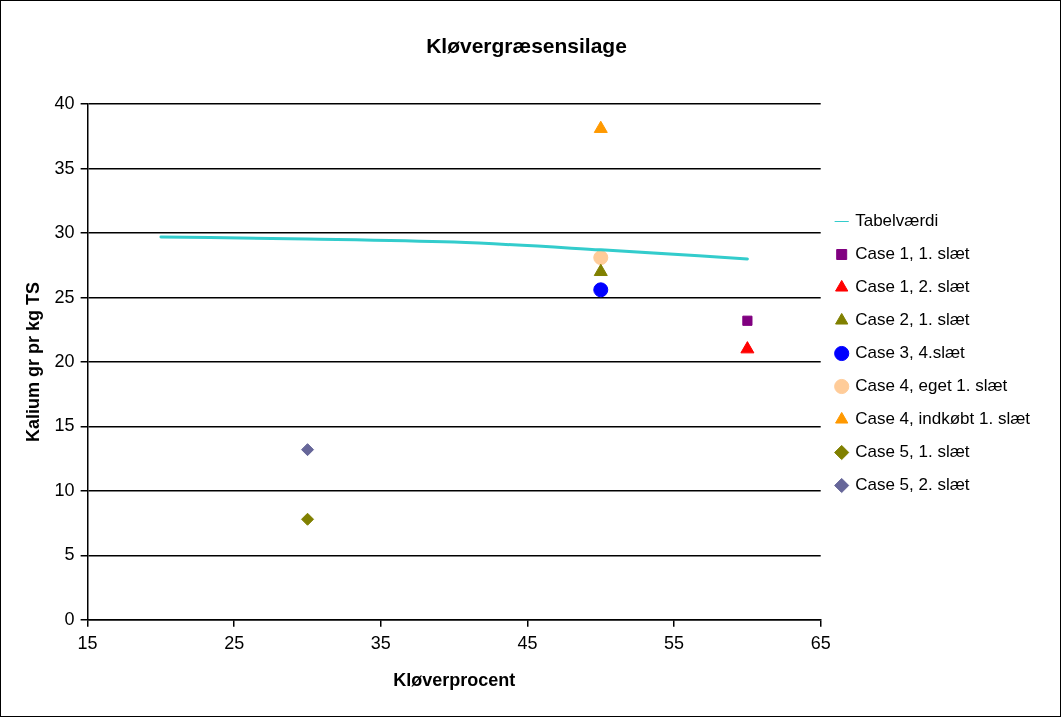 This screenshot has width=1061, height=717. I want to click on x-tick-label: 55, so click(674, 642).